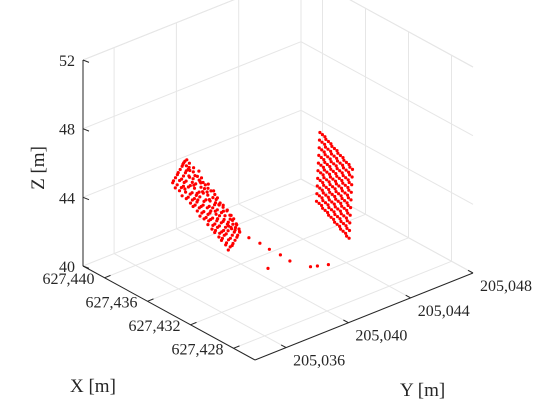 The width and height of the screenshot is (550, 410). What do you see at coordinates (169, 313) in the screenshot?
I see `x-axis-line` at bounding box center [169, 313].